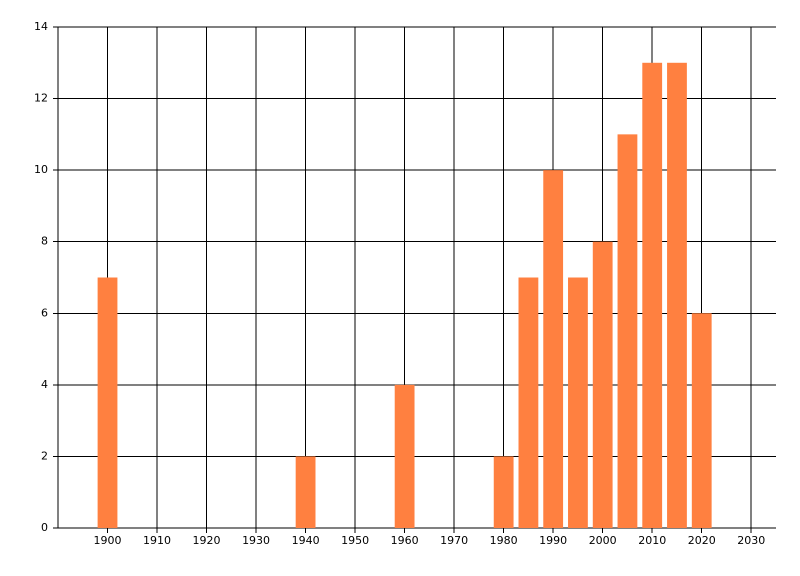 This screenshot has height=576, width=800. What do you see at coordinates (41, 169) in the screenshot?
I see `y-tick-label: 10` at bounding box center [41, 169].